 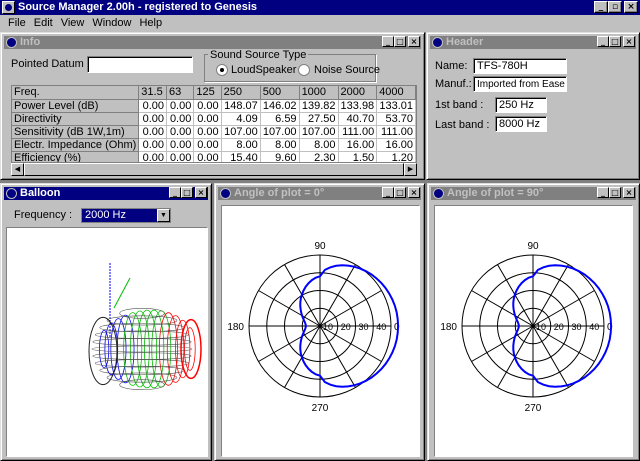 I want to click on minimize-button: _, so click(x=601, y=7).